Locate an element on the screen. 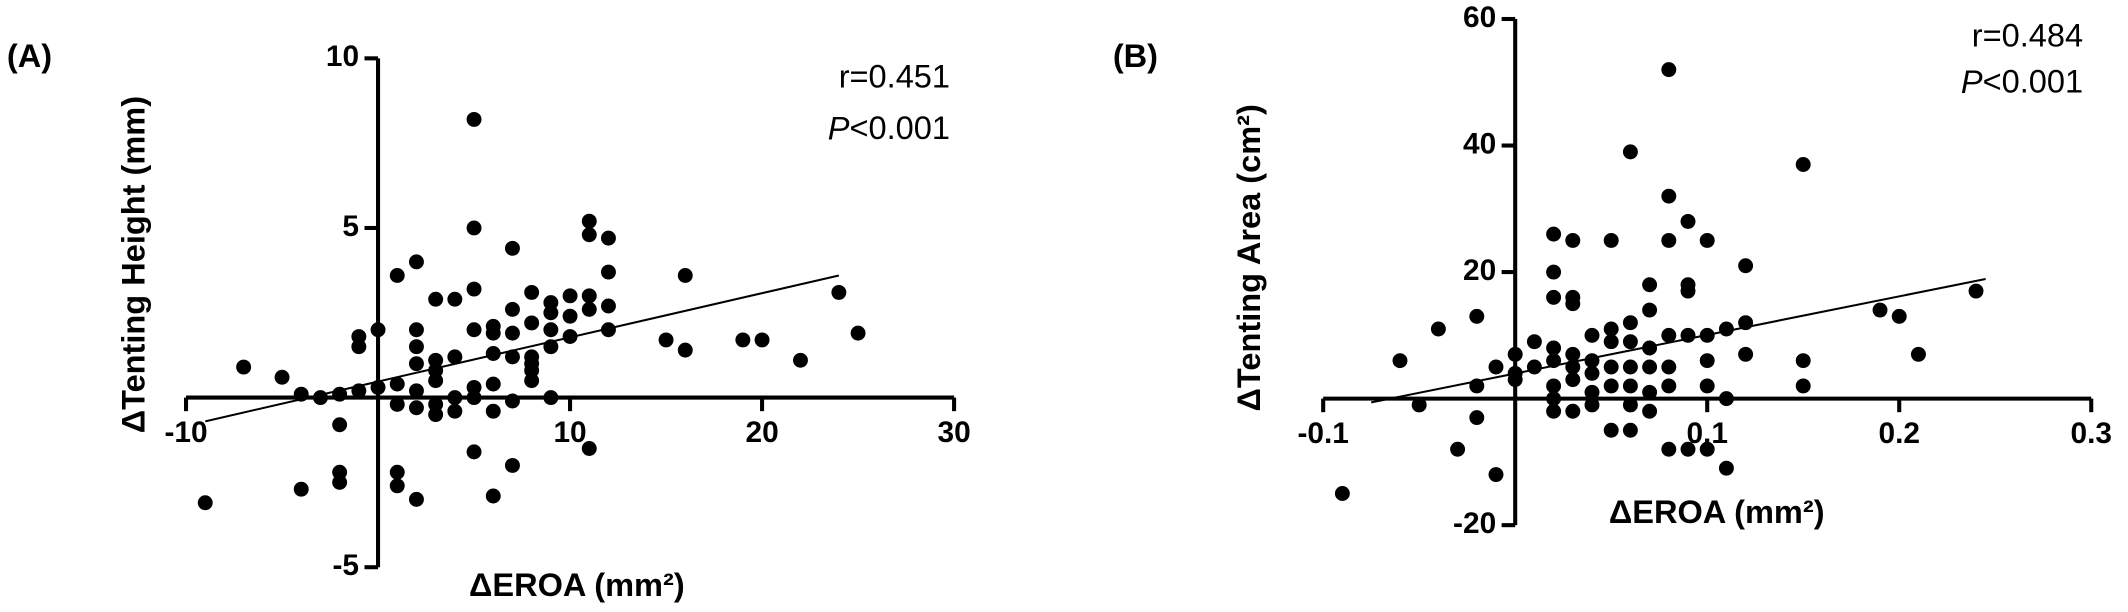 This screenshot has height=612, width=2128. y-tick-label: 10 is located at coordinates (342, 56).